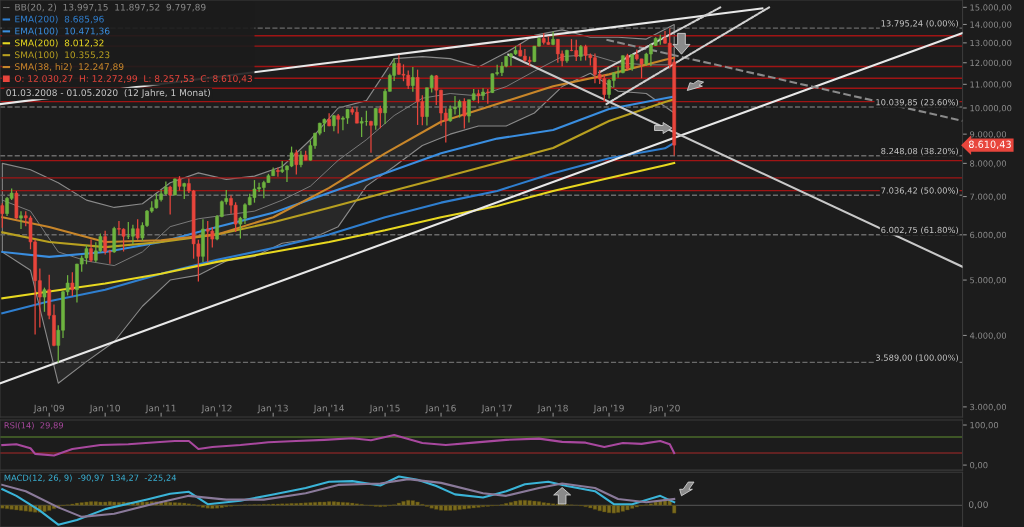  What do you see at coordinates (48, 409) in the screenshot?
I see `x-tick-label: Jan '09` at bounding box center [48, 409].